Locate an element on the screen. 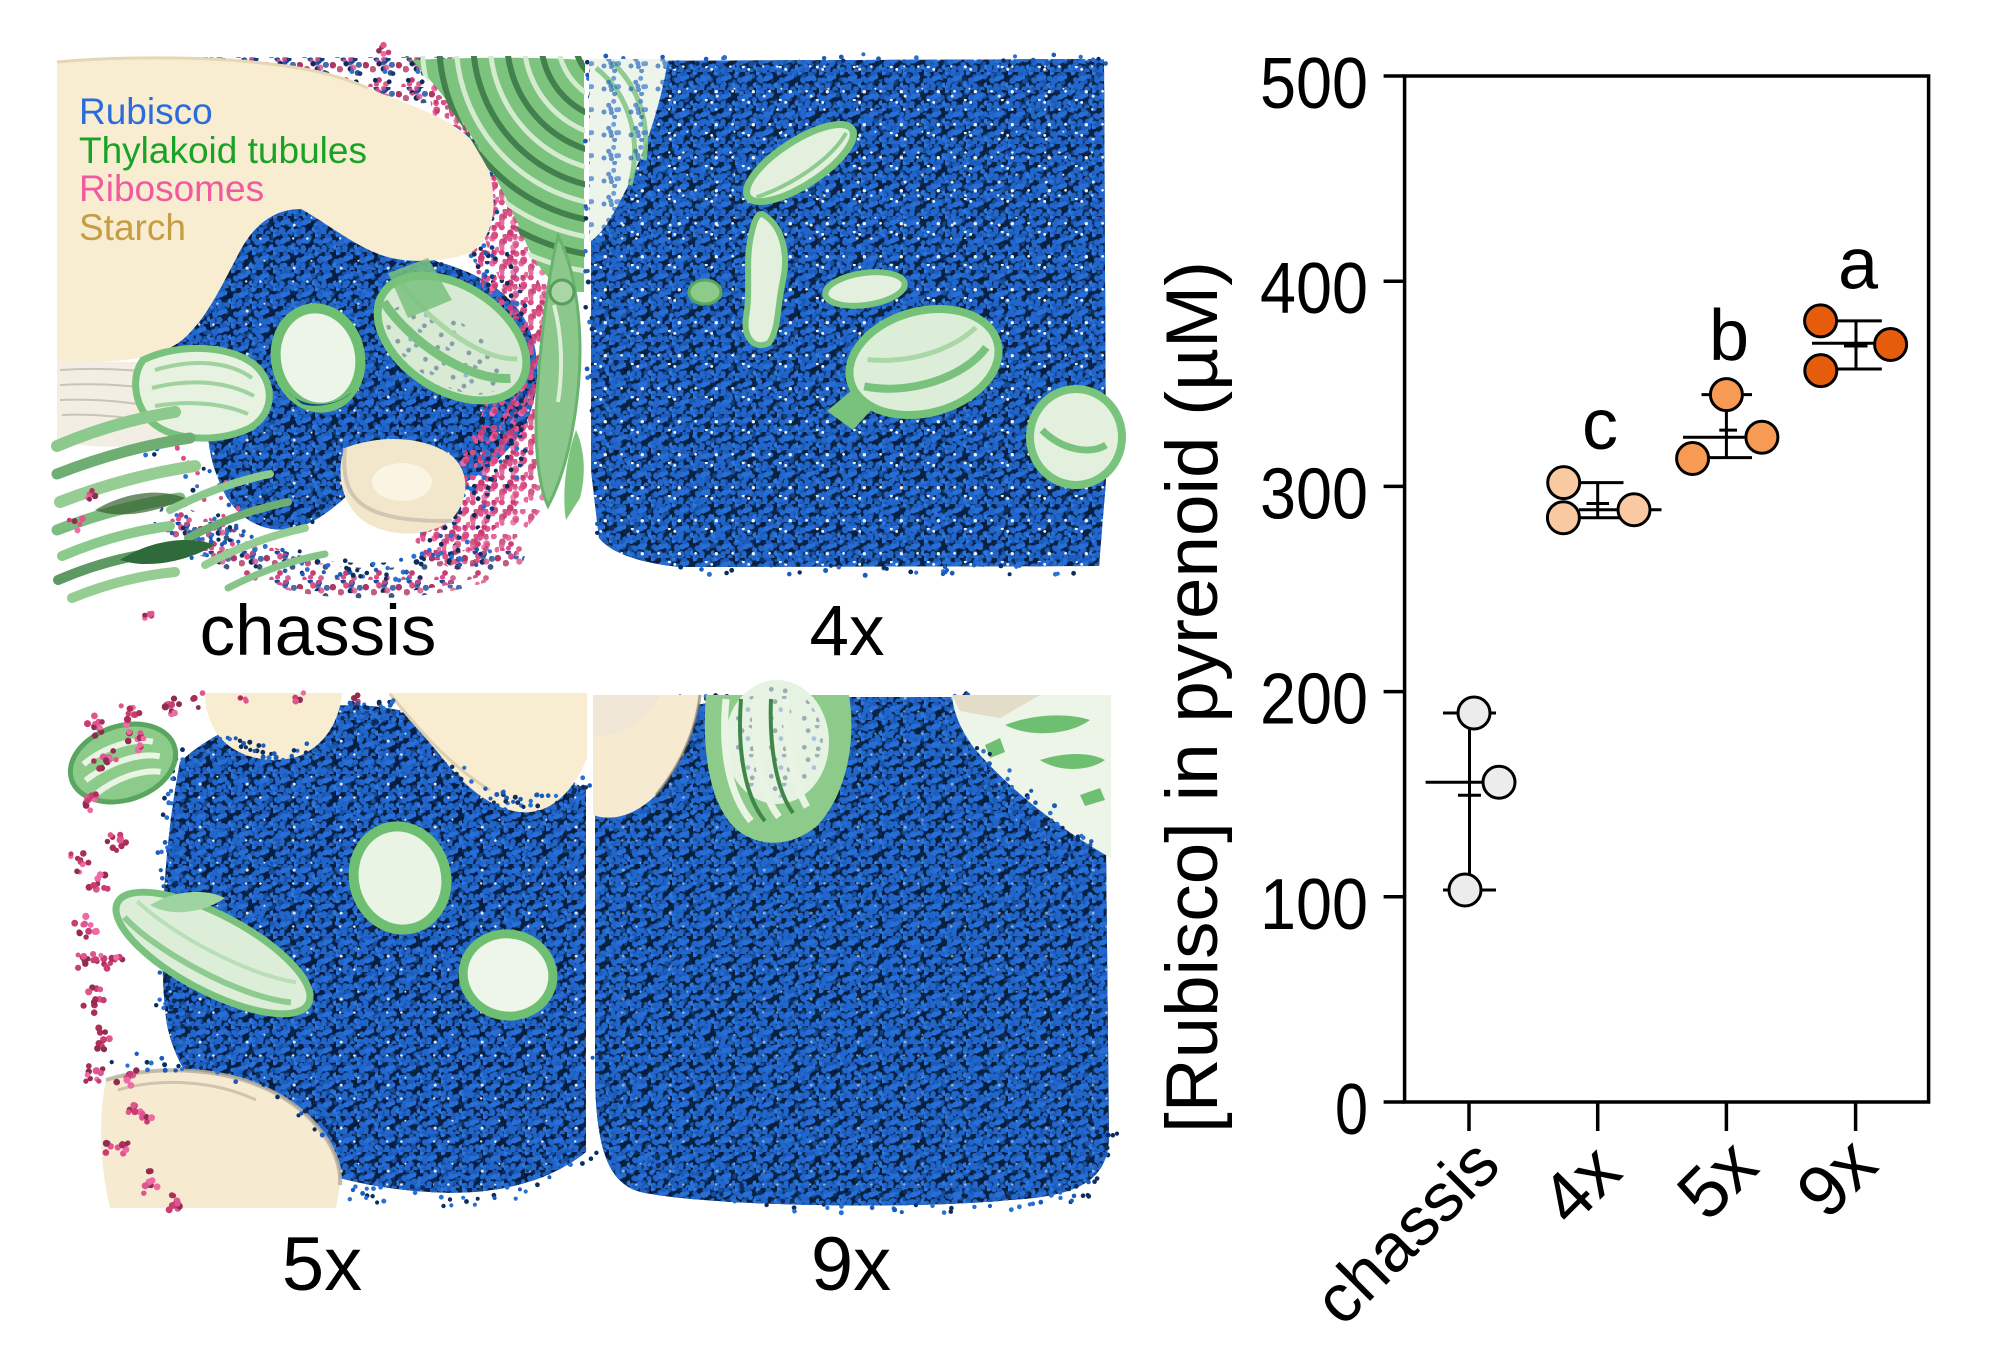 Image resolution: width=2000 pixels, height=1351 pixels. svg-text: 100 is located at coordinates (1314, 905).